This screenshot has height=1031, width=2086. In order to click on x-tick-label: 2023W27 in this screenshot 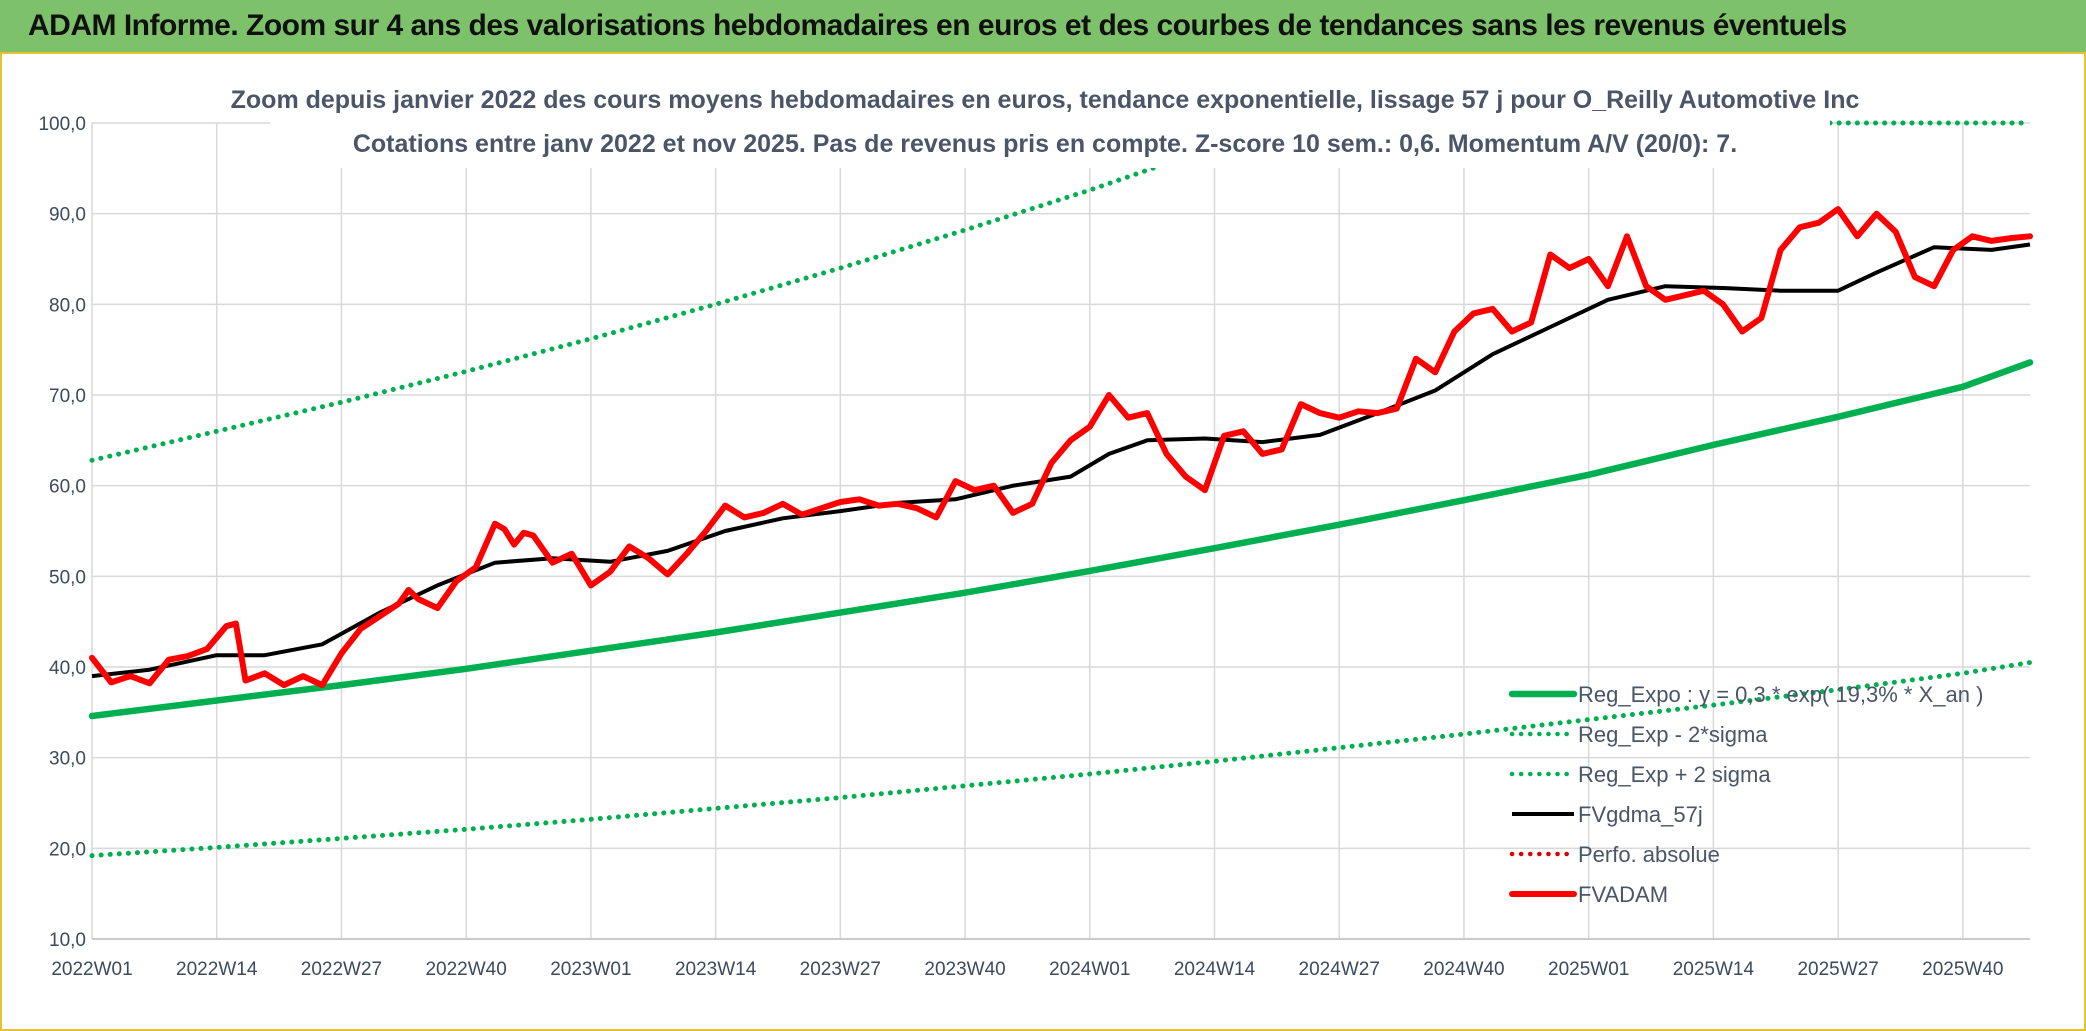, I will do `click(840, 969)`.